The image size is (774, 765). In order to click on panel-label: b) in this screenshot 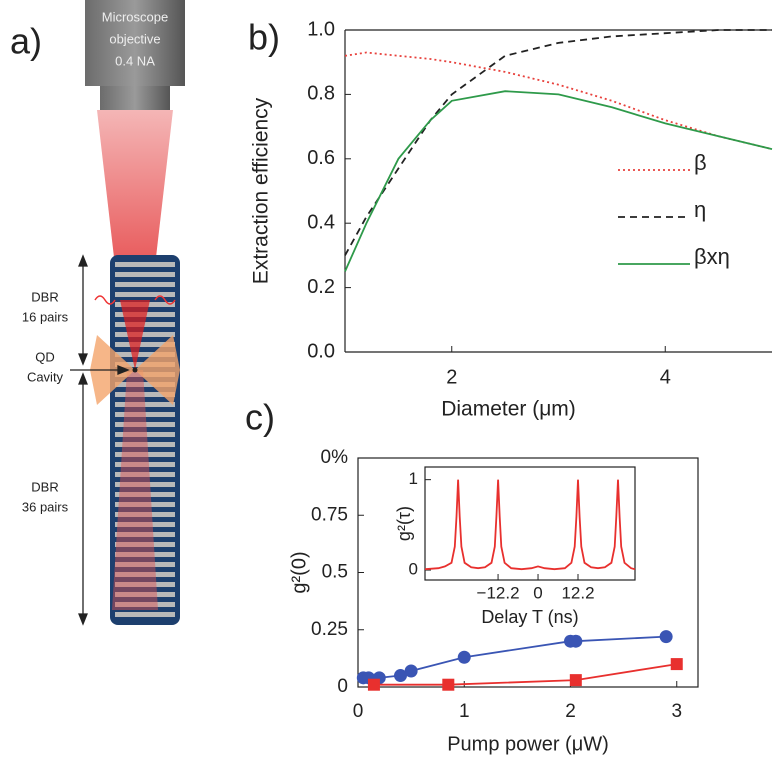, I will do `click(264, 37)`.